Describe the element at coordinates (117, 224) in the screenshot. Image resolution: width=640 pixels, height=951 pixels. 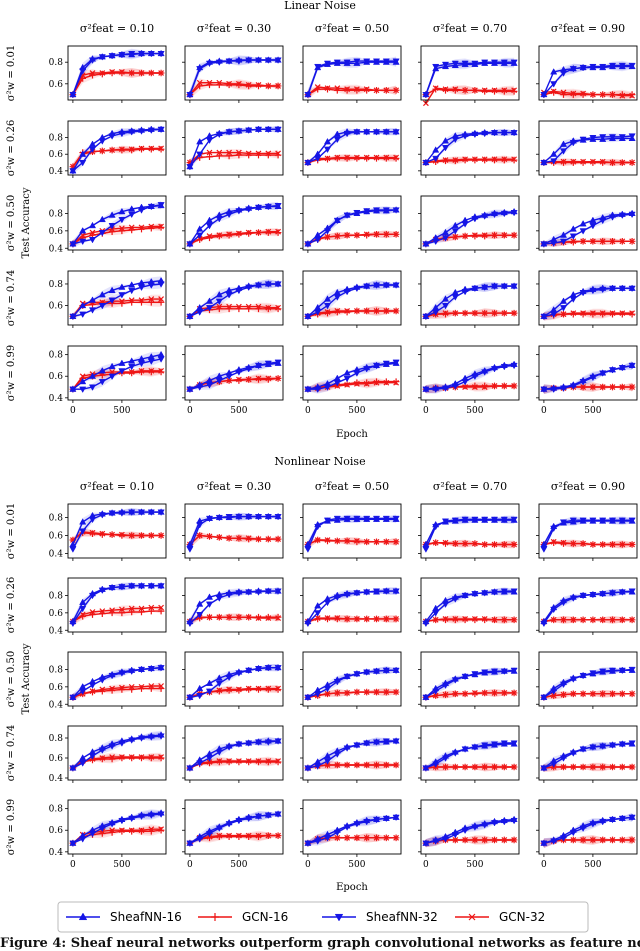
I see `band-s32` at that location.